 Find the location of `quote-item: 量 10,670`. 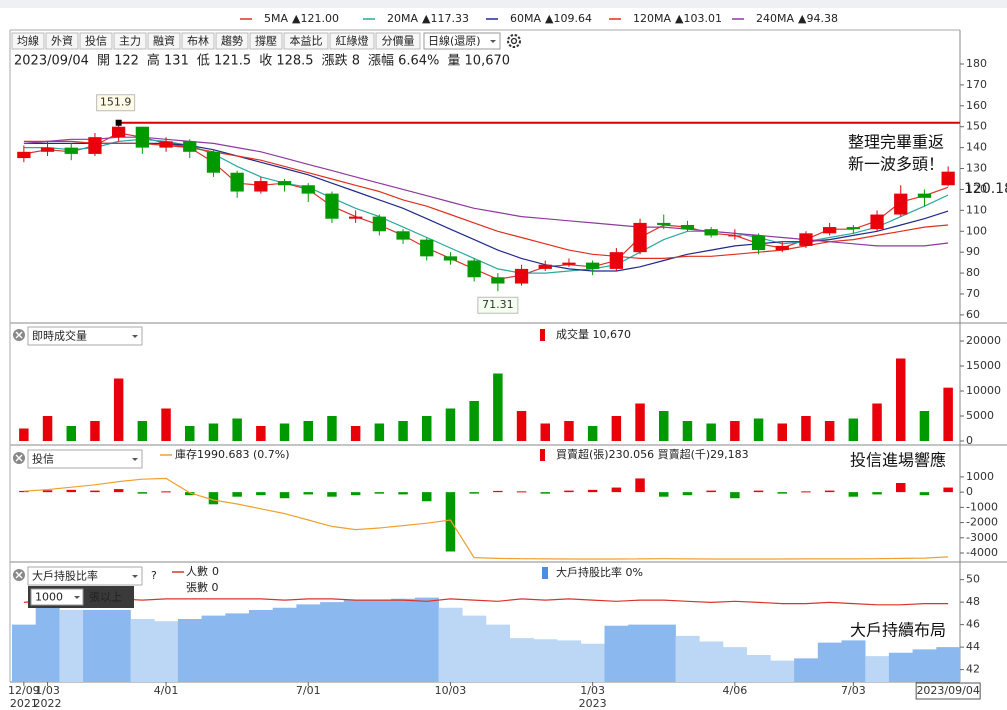

quote-item: 量 10,670 is located at coordinates (478, 61).